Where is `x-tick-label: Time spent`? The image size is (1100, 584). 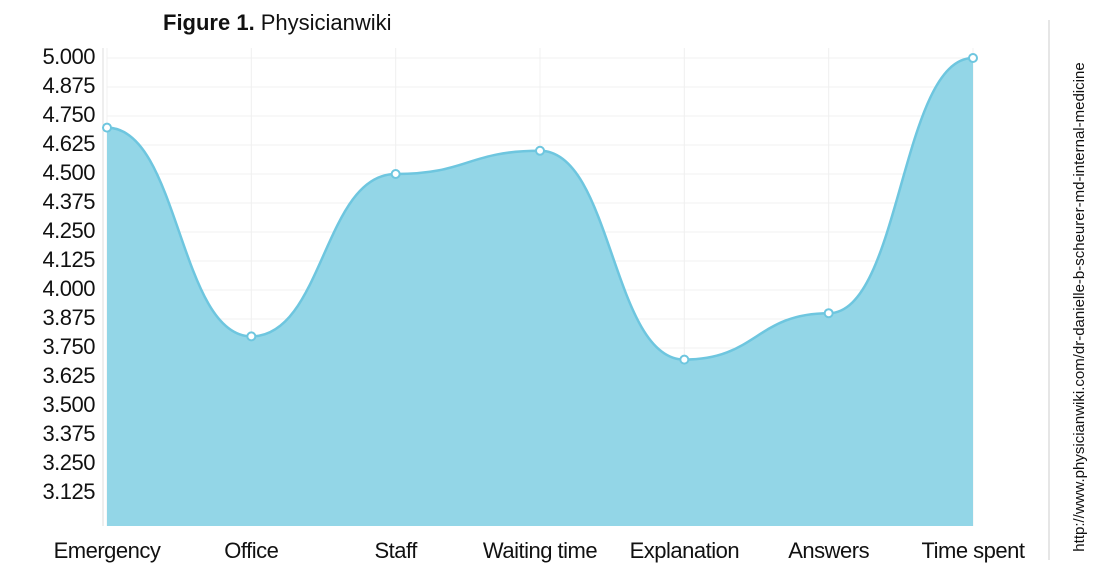
x-tick-label: Time spent is located at coordinates (972, 550).